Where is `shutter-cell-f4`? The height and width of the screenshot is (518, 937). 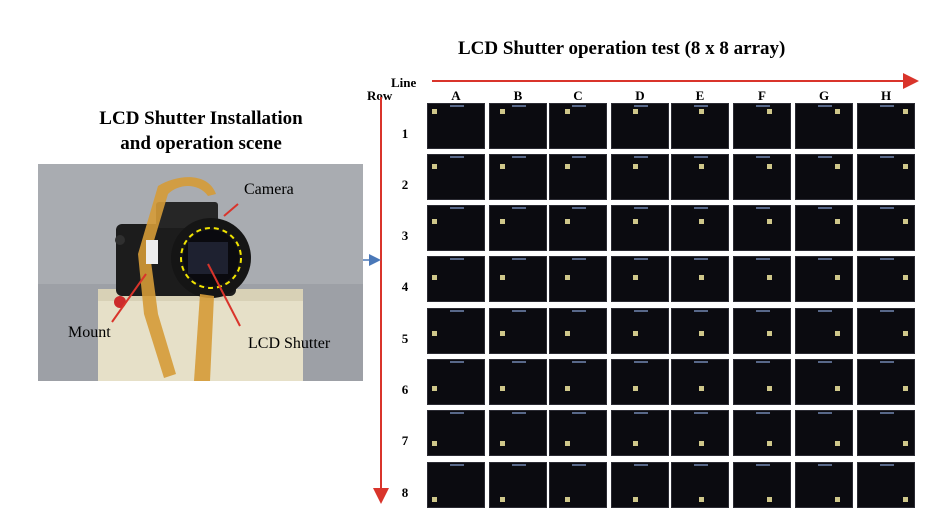 shutter-cell-f4 is located at coordinates (762, 279).